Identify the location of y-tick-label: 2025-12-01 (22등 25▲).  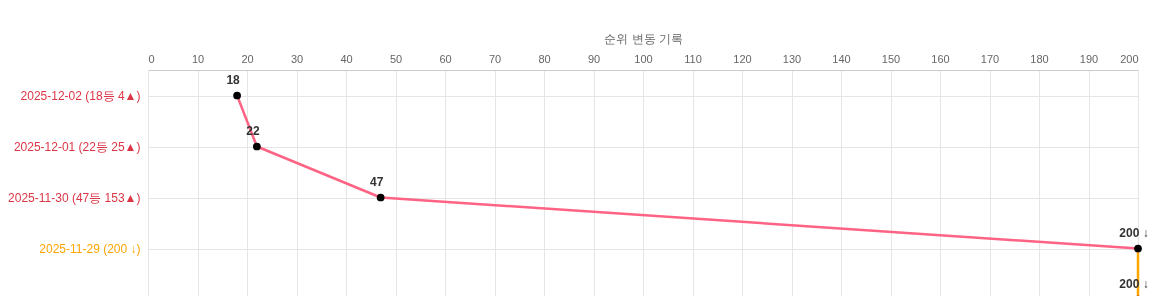
(77, 147).